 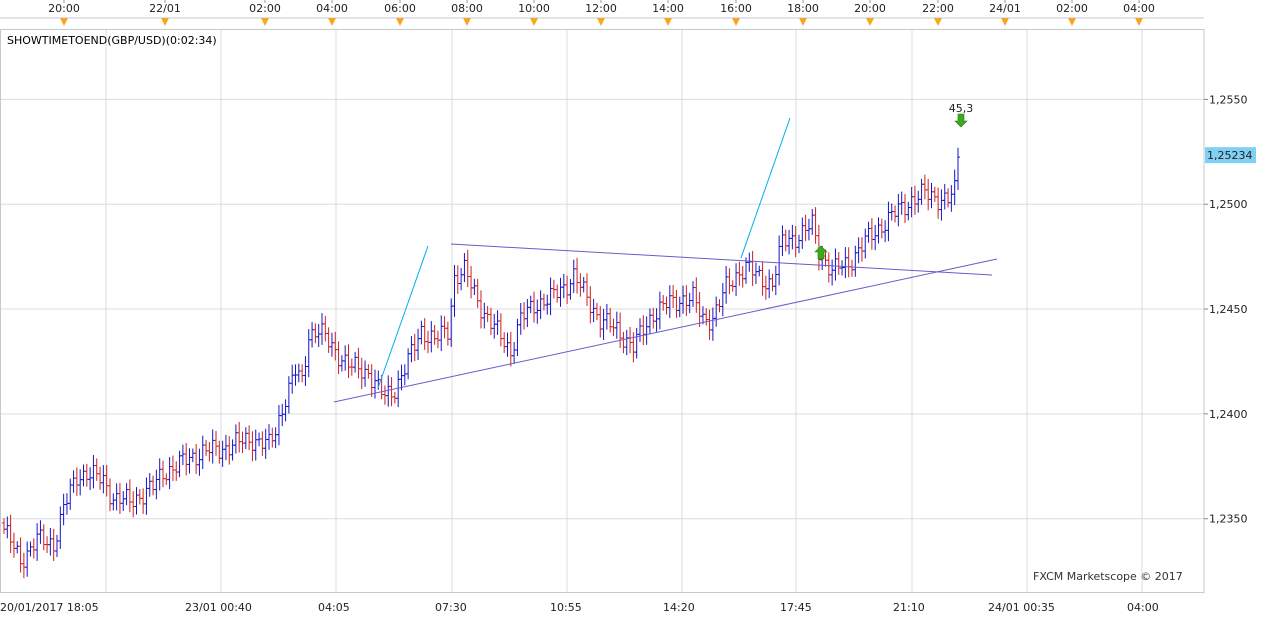 What do you see at coordinates (803, 8) in the screenshot?
I see `top-tick-label: 18:00` at bounding box center [803, 8].